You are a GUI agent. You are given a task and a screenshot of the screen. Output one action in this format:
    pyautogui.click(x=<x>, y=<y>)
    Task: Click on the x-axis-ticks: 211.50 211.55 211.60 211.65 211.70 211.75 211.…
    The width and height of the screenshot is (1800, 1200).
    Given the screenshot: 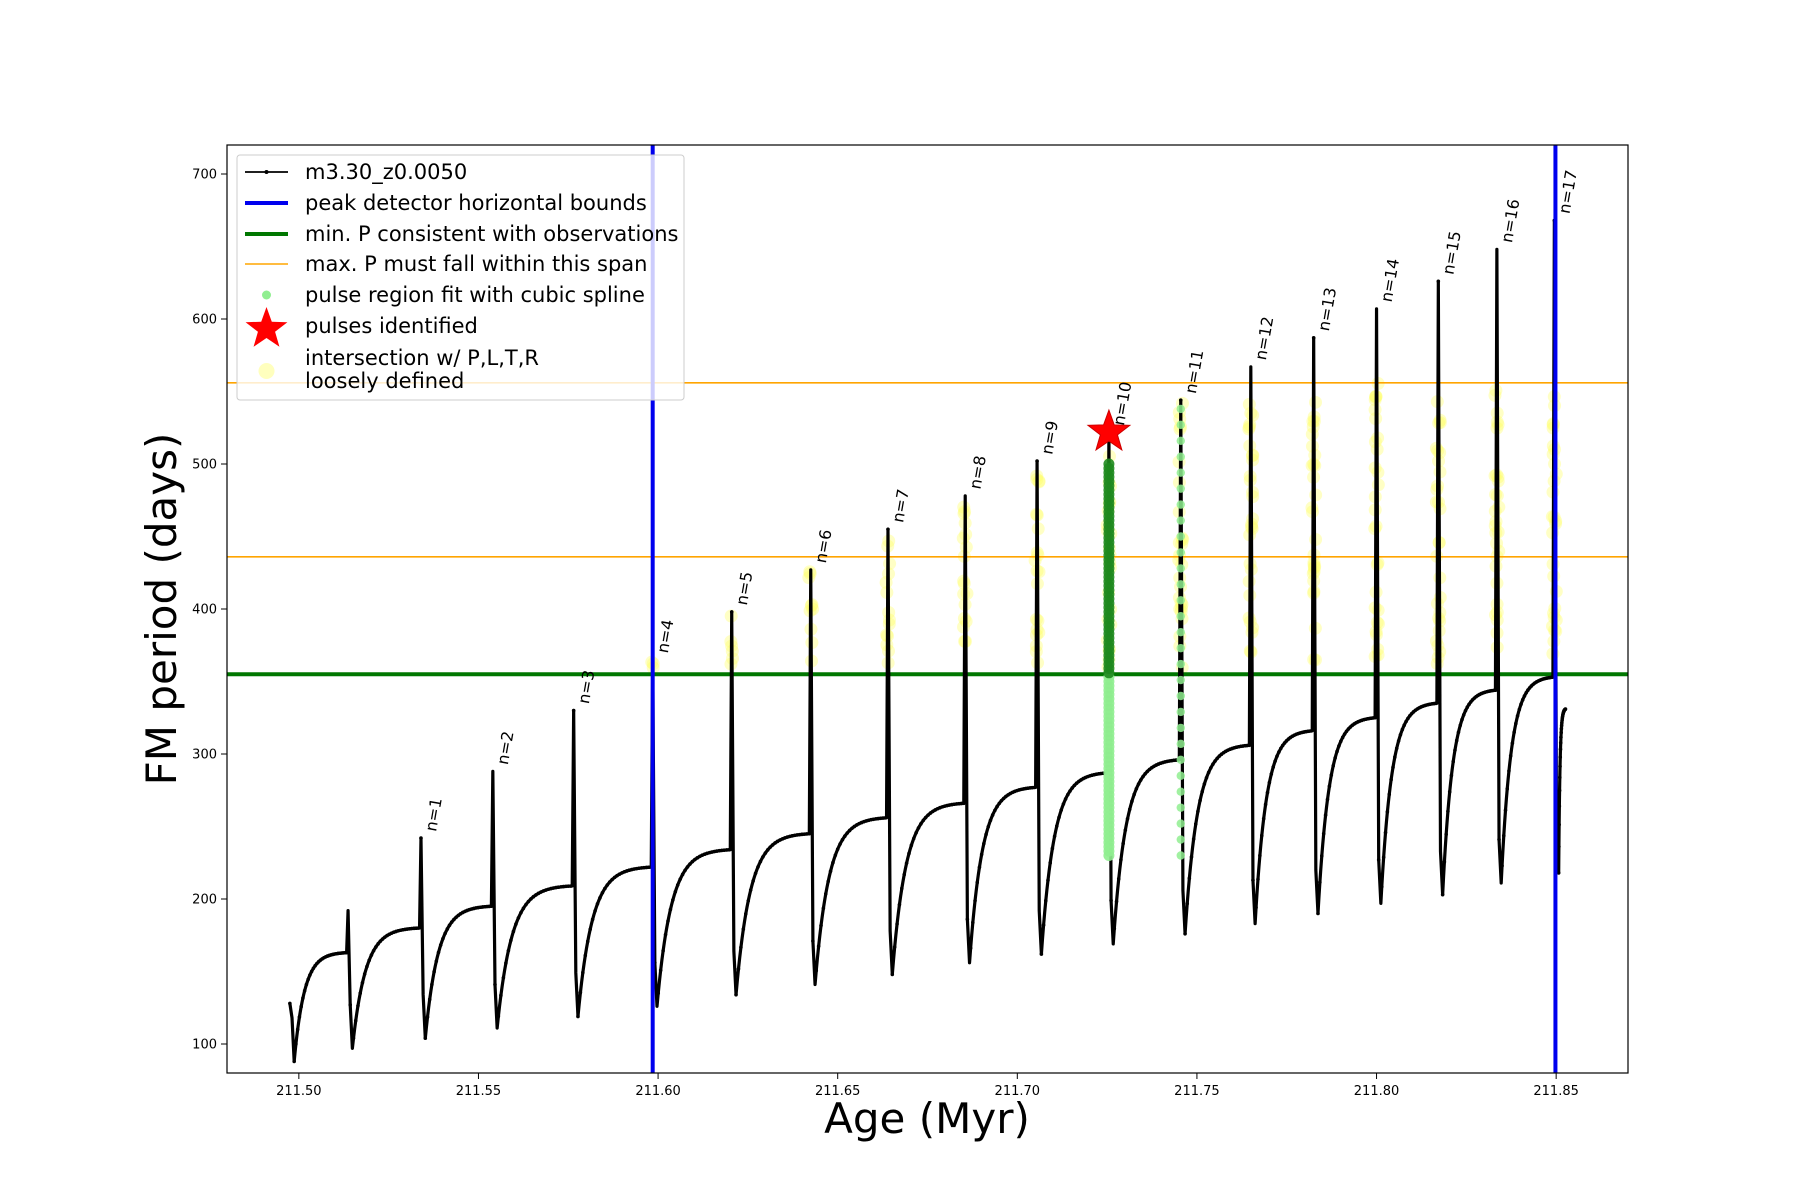 What is the action you would take?
    pyautogui.click(x=927, y=1086)
    